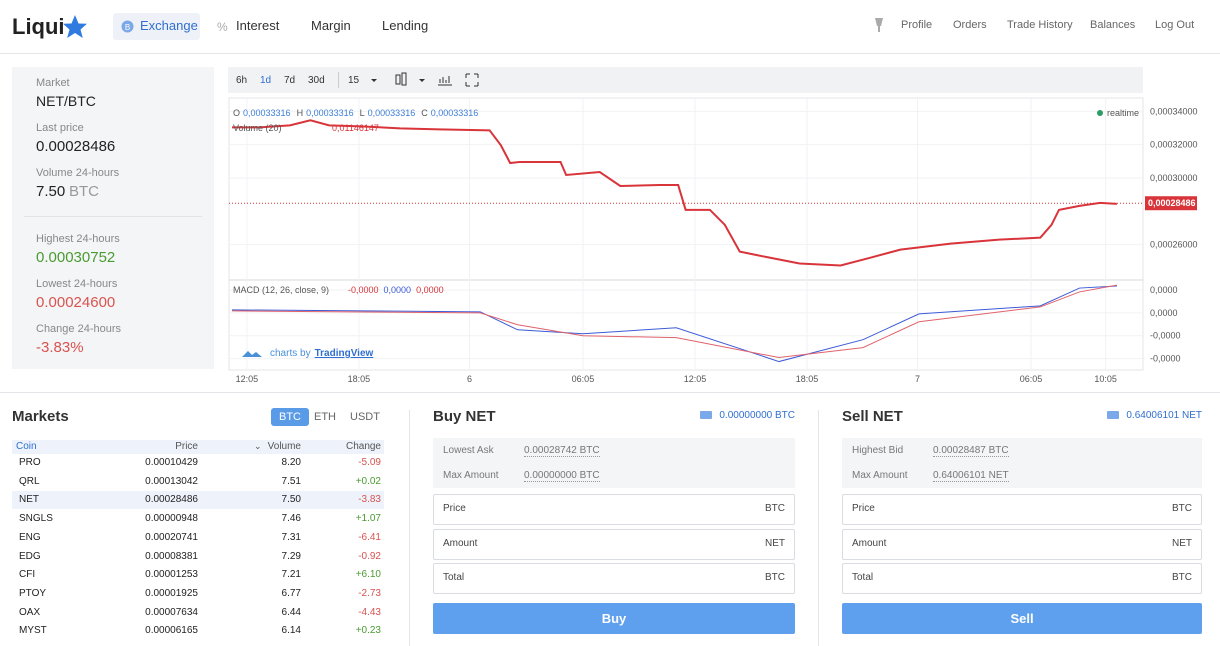 The image size is (1220, 646). I want to click on market-cell: +0.02, so click(368, 481).